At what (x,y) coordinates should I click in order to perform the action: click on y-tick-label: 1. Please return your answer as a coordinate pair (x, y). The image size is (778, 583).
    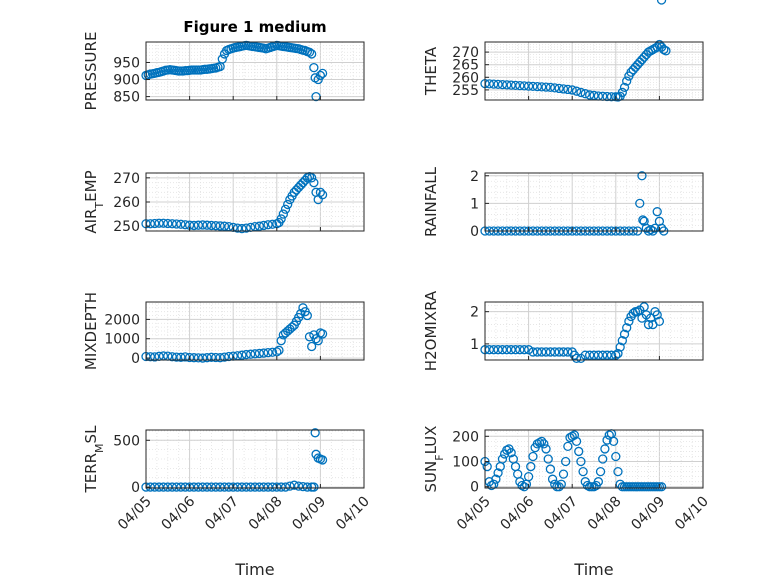
    Looking at the image, I should click on (474, 204).